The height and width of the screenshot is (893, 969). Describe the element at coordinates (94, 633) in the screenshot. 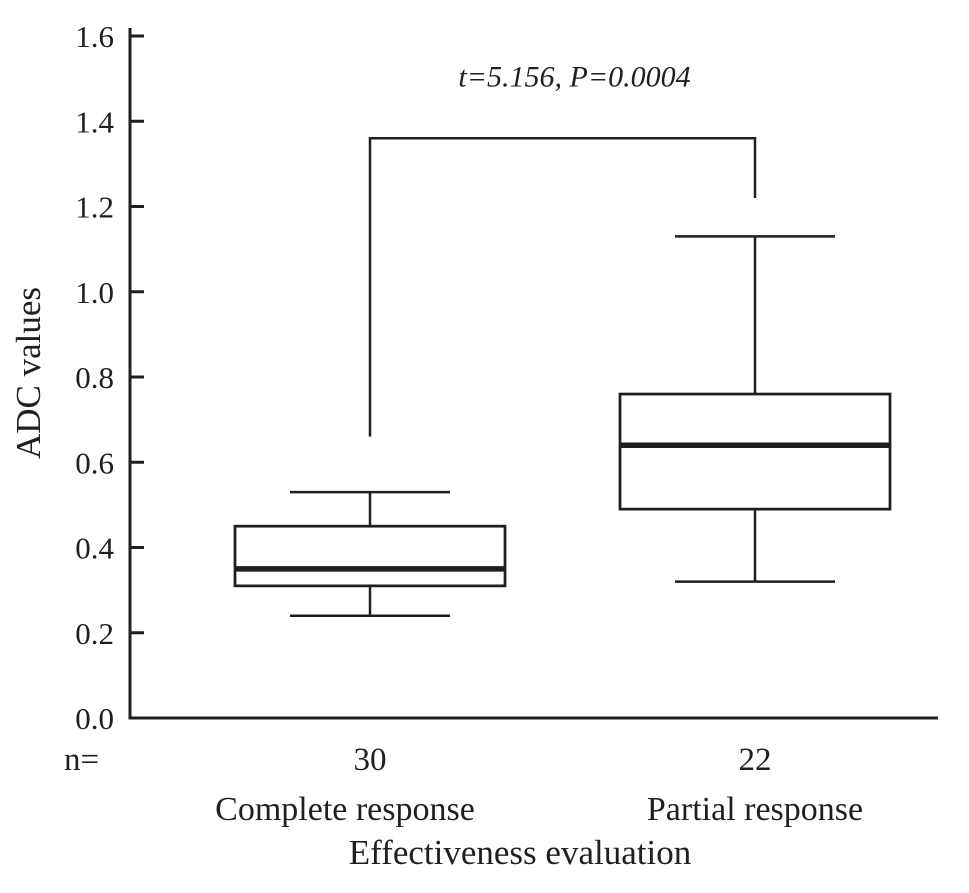

I see `y-tick-label: 0.2` at that location.